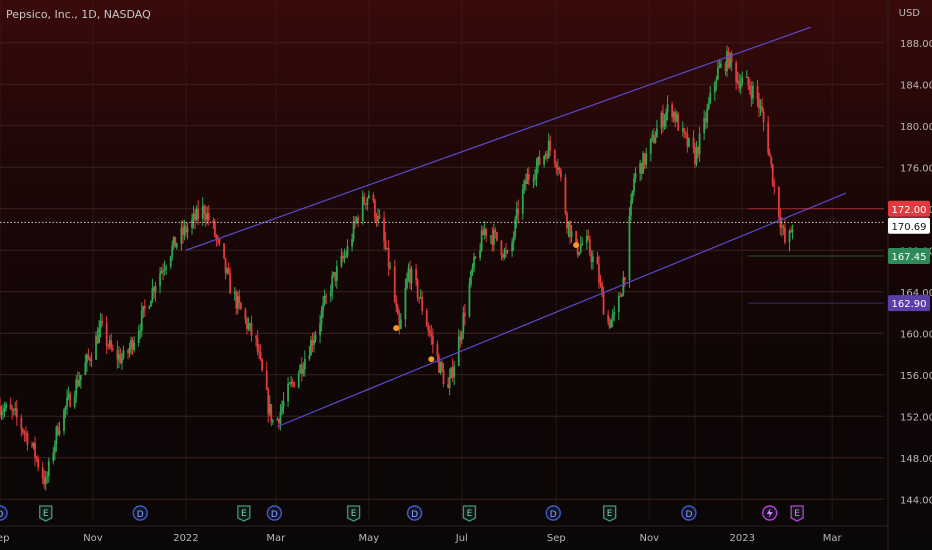 The width and height of the screenshot is (932, 550). I want to click on symbol-header: Pepsico, Inc., 1D, NASDAQ, so click(78, 14).